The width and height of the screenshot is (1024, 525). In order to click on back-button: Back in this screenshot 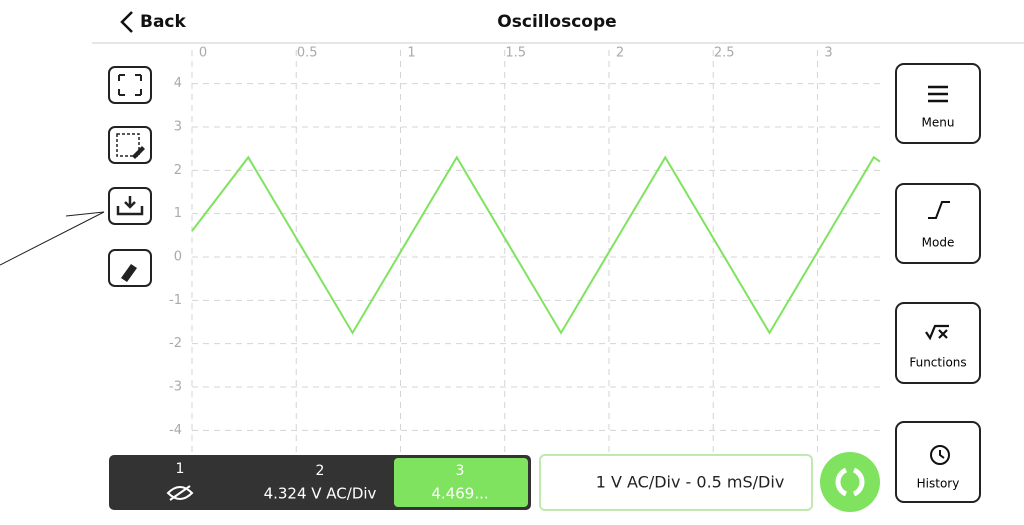, I will do `click(153, 22)`.